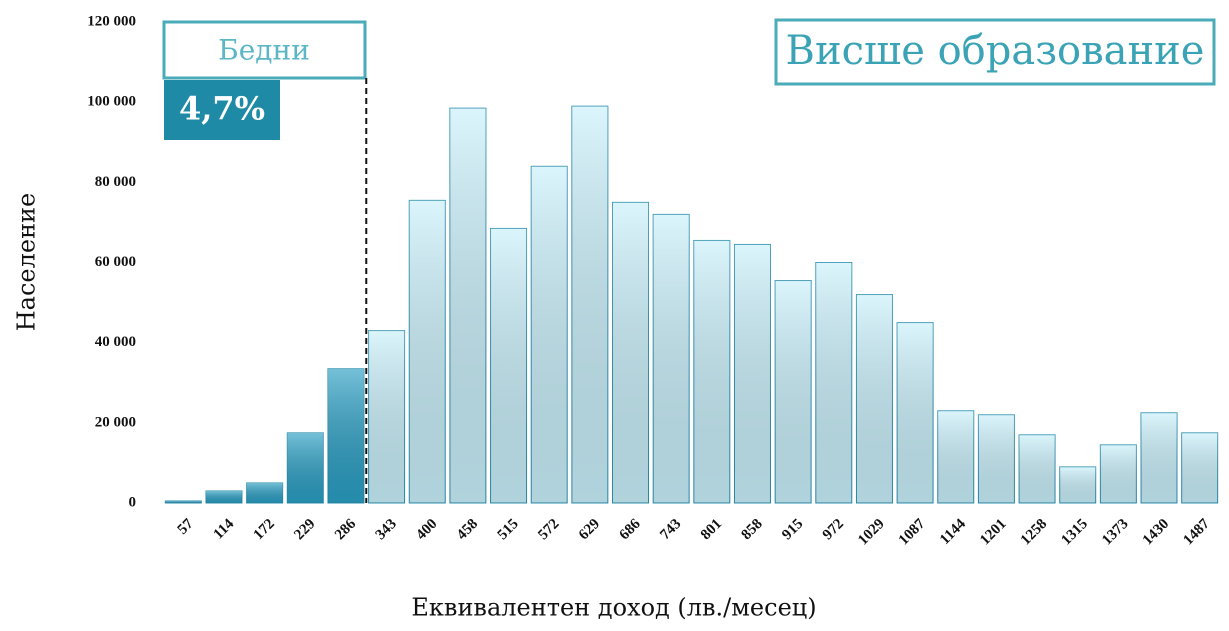 The width and height of the screenshot is (1229, 631). I want to click on x-tick-label: 343, so click(386, 529).